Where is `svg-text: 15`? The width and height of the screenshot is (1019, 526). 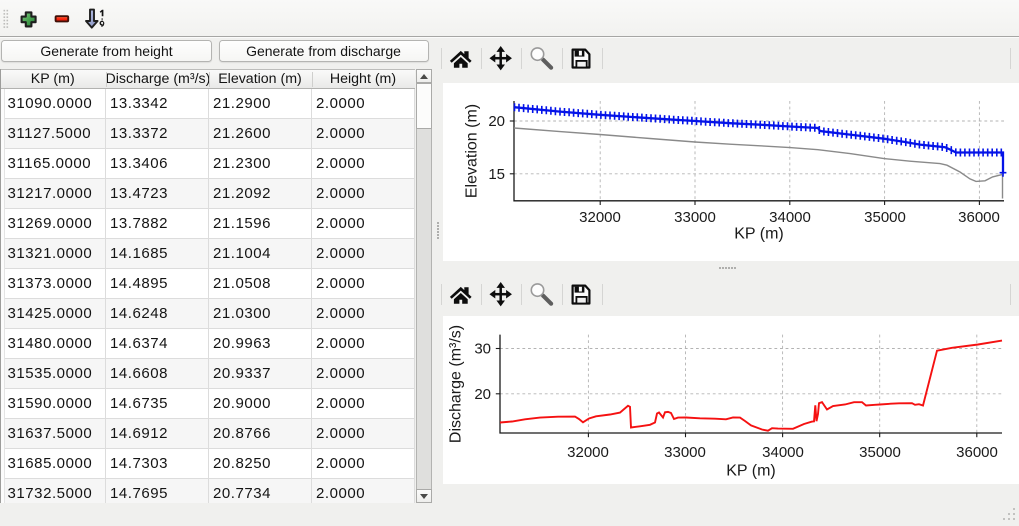
svg-text: 15 is located at coordinates (496, 174).